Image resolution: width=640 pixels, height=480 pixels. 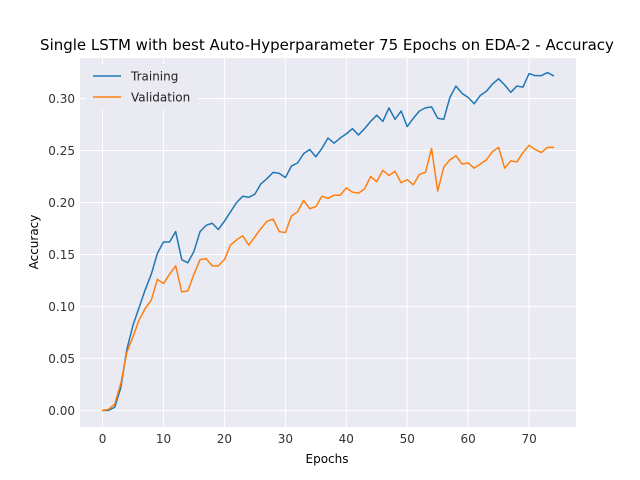 What do you see at coordinates (61, 411) in the screenshot?
I see `y-tick-label: 0.00` at bounding box center [61, 411].